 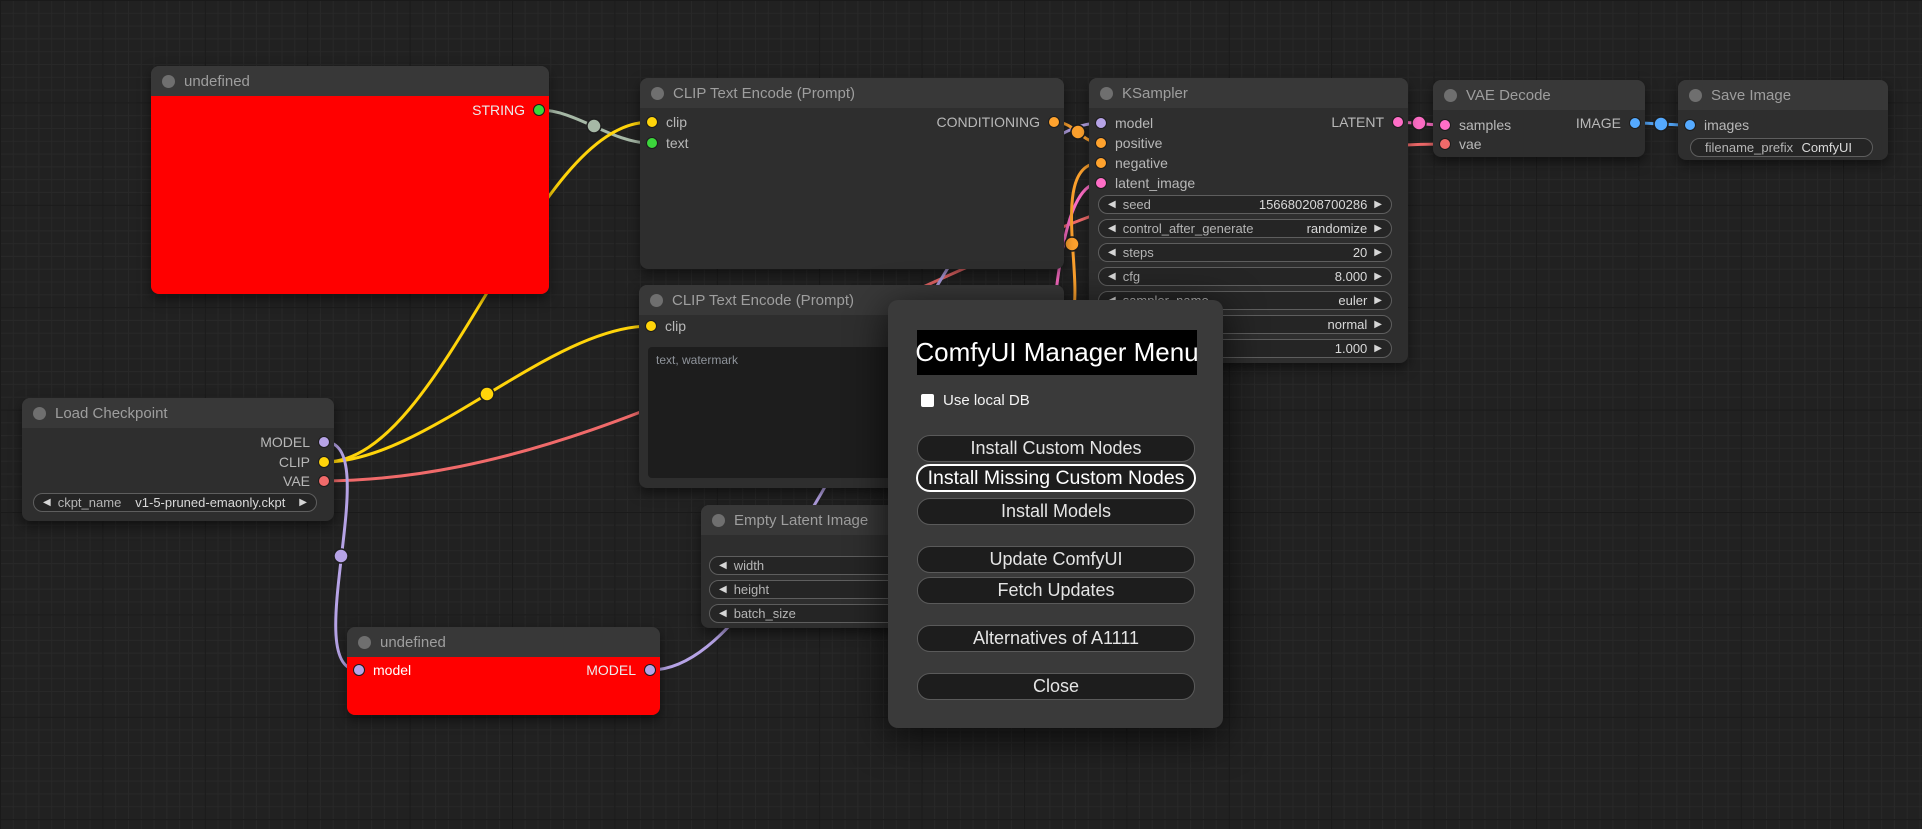 What do you see at coordinates (1313, 204) in the screenshot?
I see `widget-value: 156680208700286` at bounding box center [1313, 204].